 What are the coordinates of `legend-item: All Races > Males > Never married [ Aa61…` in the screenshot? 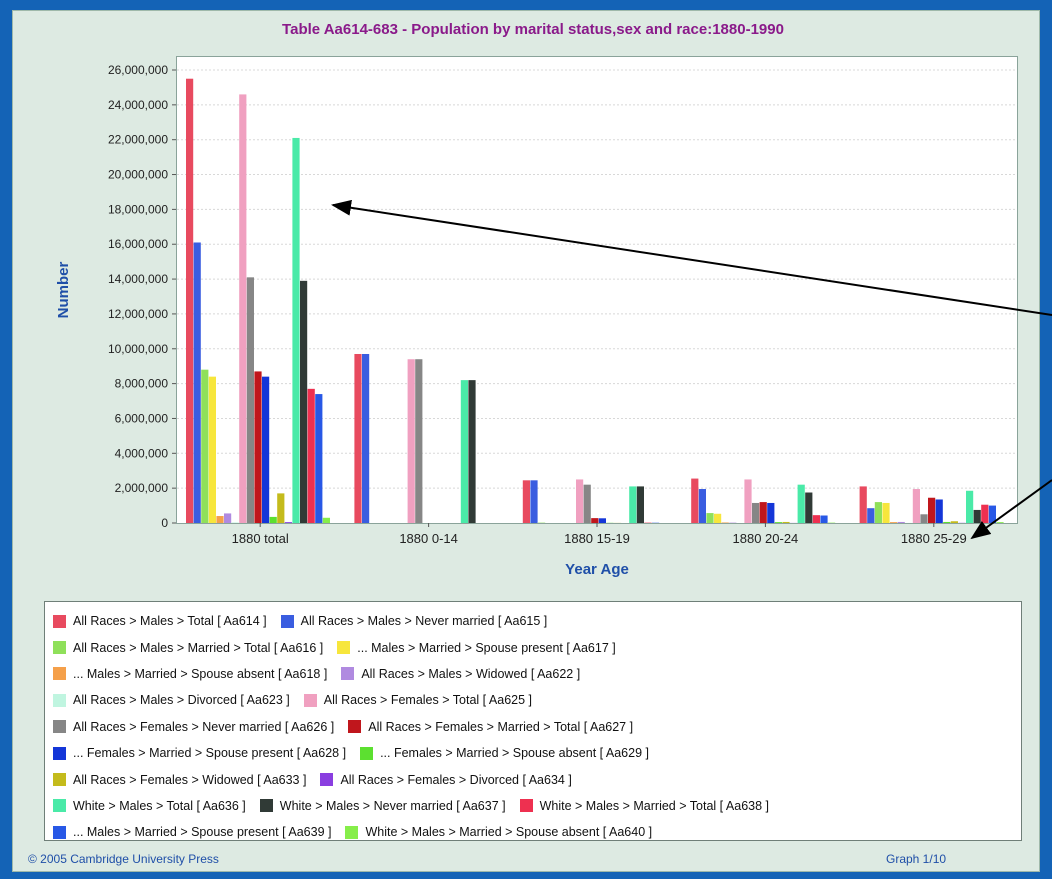 It's located at (414, 621).